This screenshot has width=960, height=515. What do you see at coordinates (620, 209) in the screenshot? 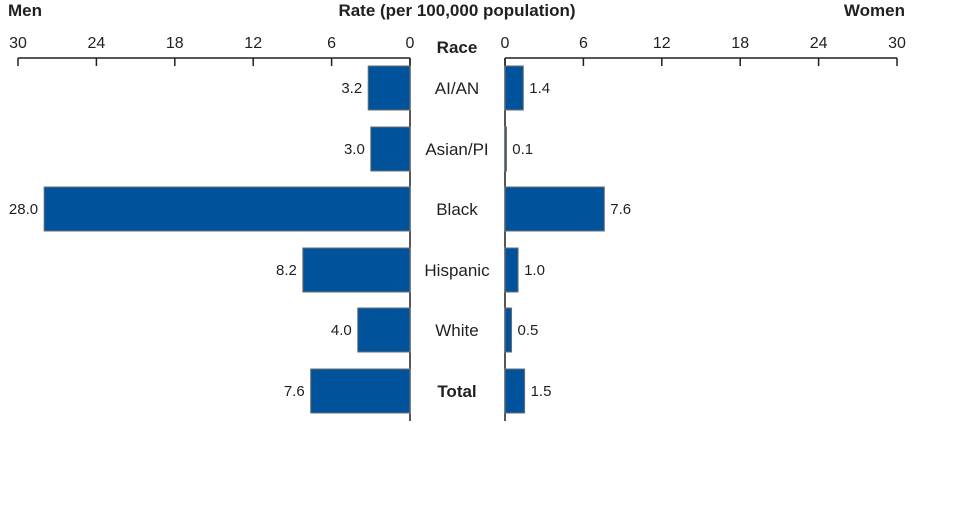
I see `women-value-label: 7.6` at bounding box center [620, 209].